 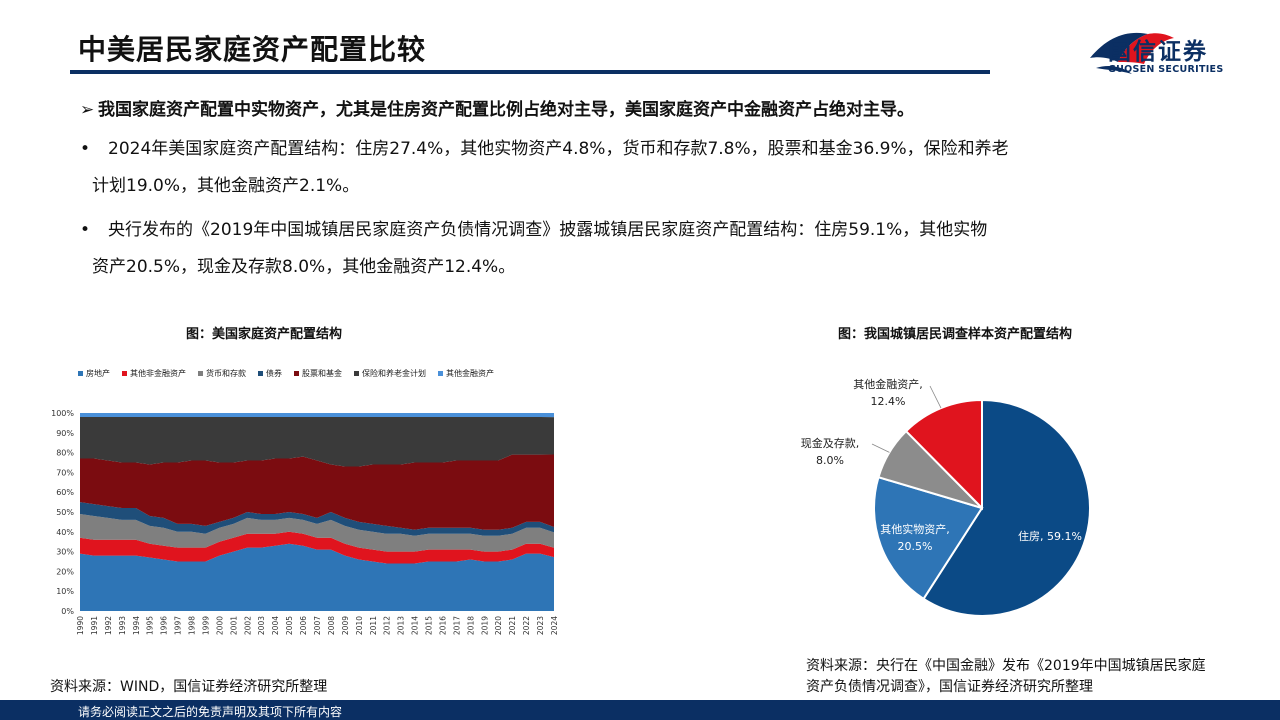 I want to click on area-series-房地产, so click(x=317, y=577).